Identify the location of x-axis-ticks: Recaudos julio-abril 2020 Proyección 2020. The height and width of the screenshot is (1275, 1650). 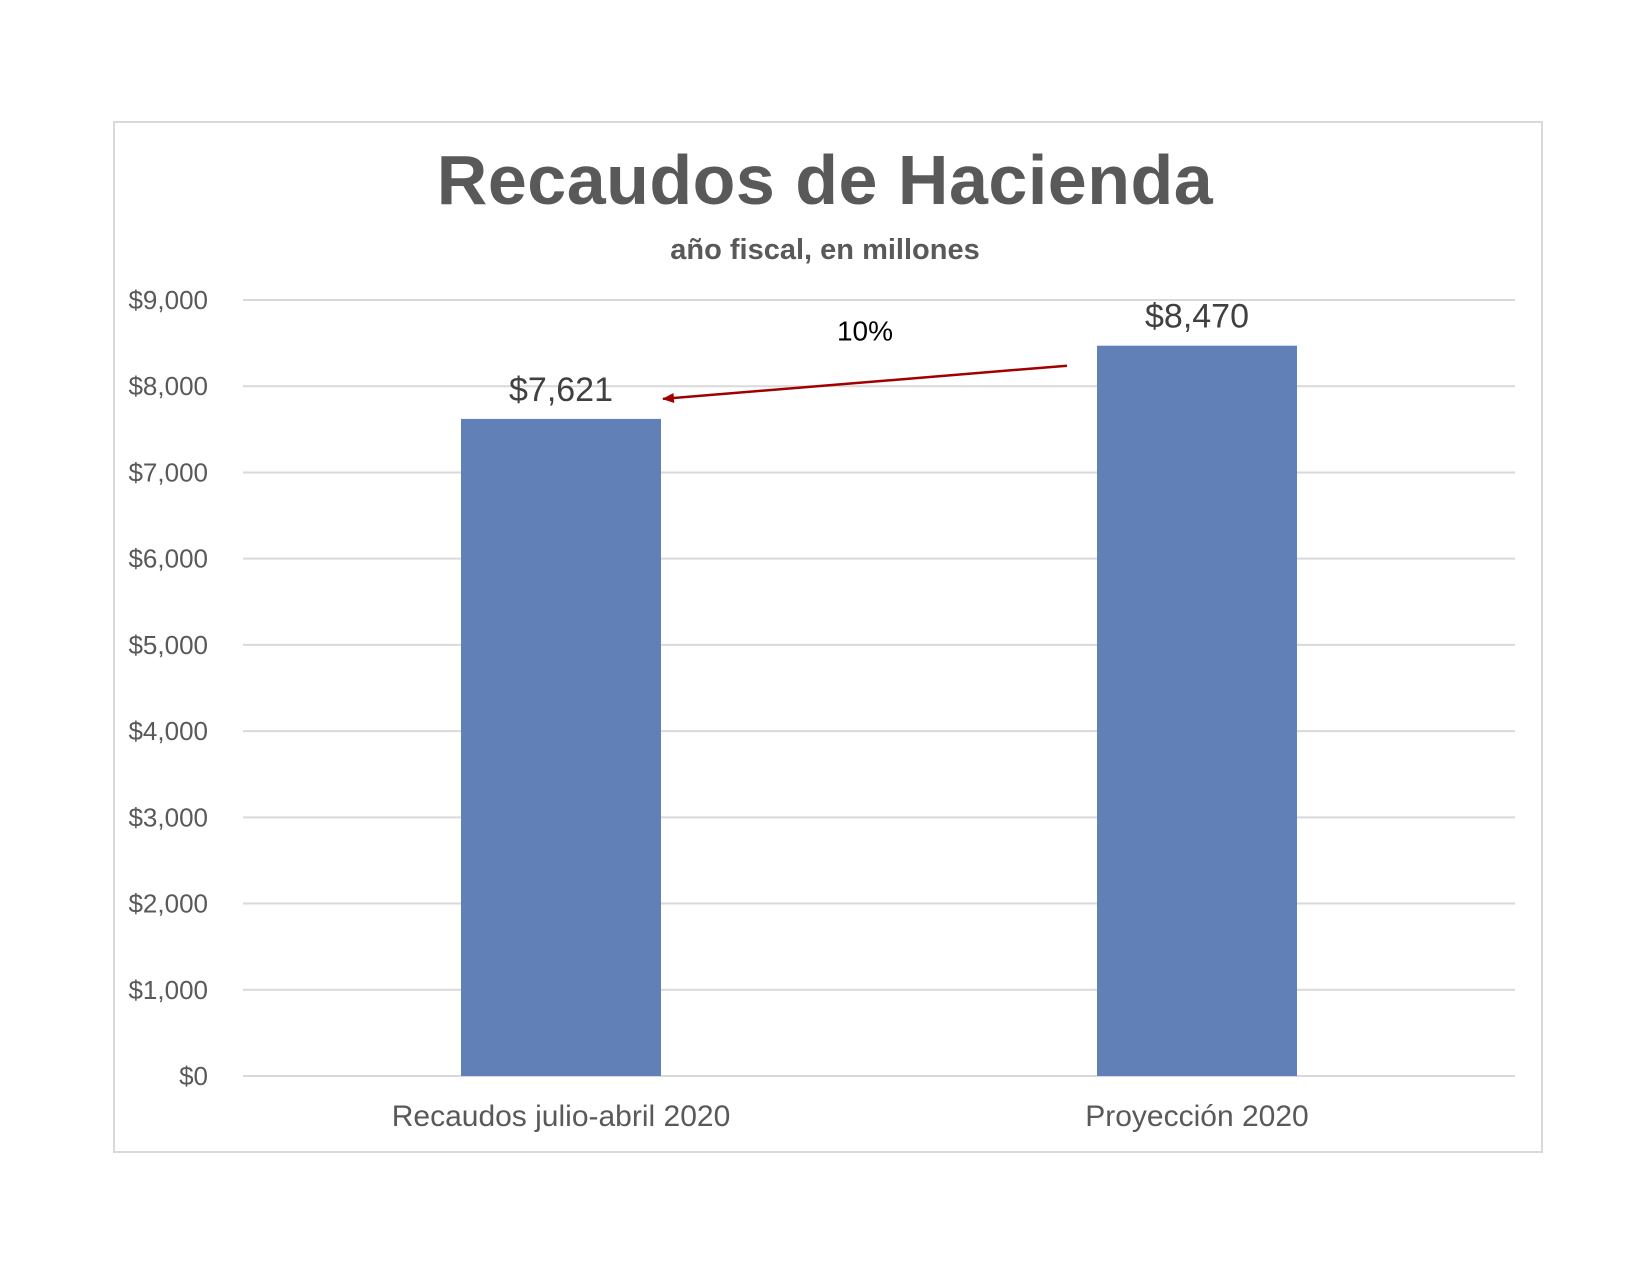
(850, 1116).